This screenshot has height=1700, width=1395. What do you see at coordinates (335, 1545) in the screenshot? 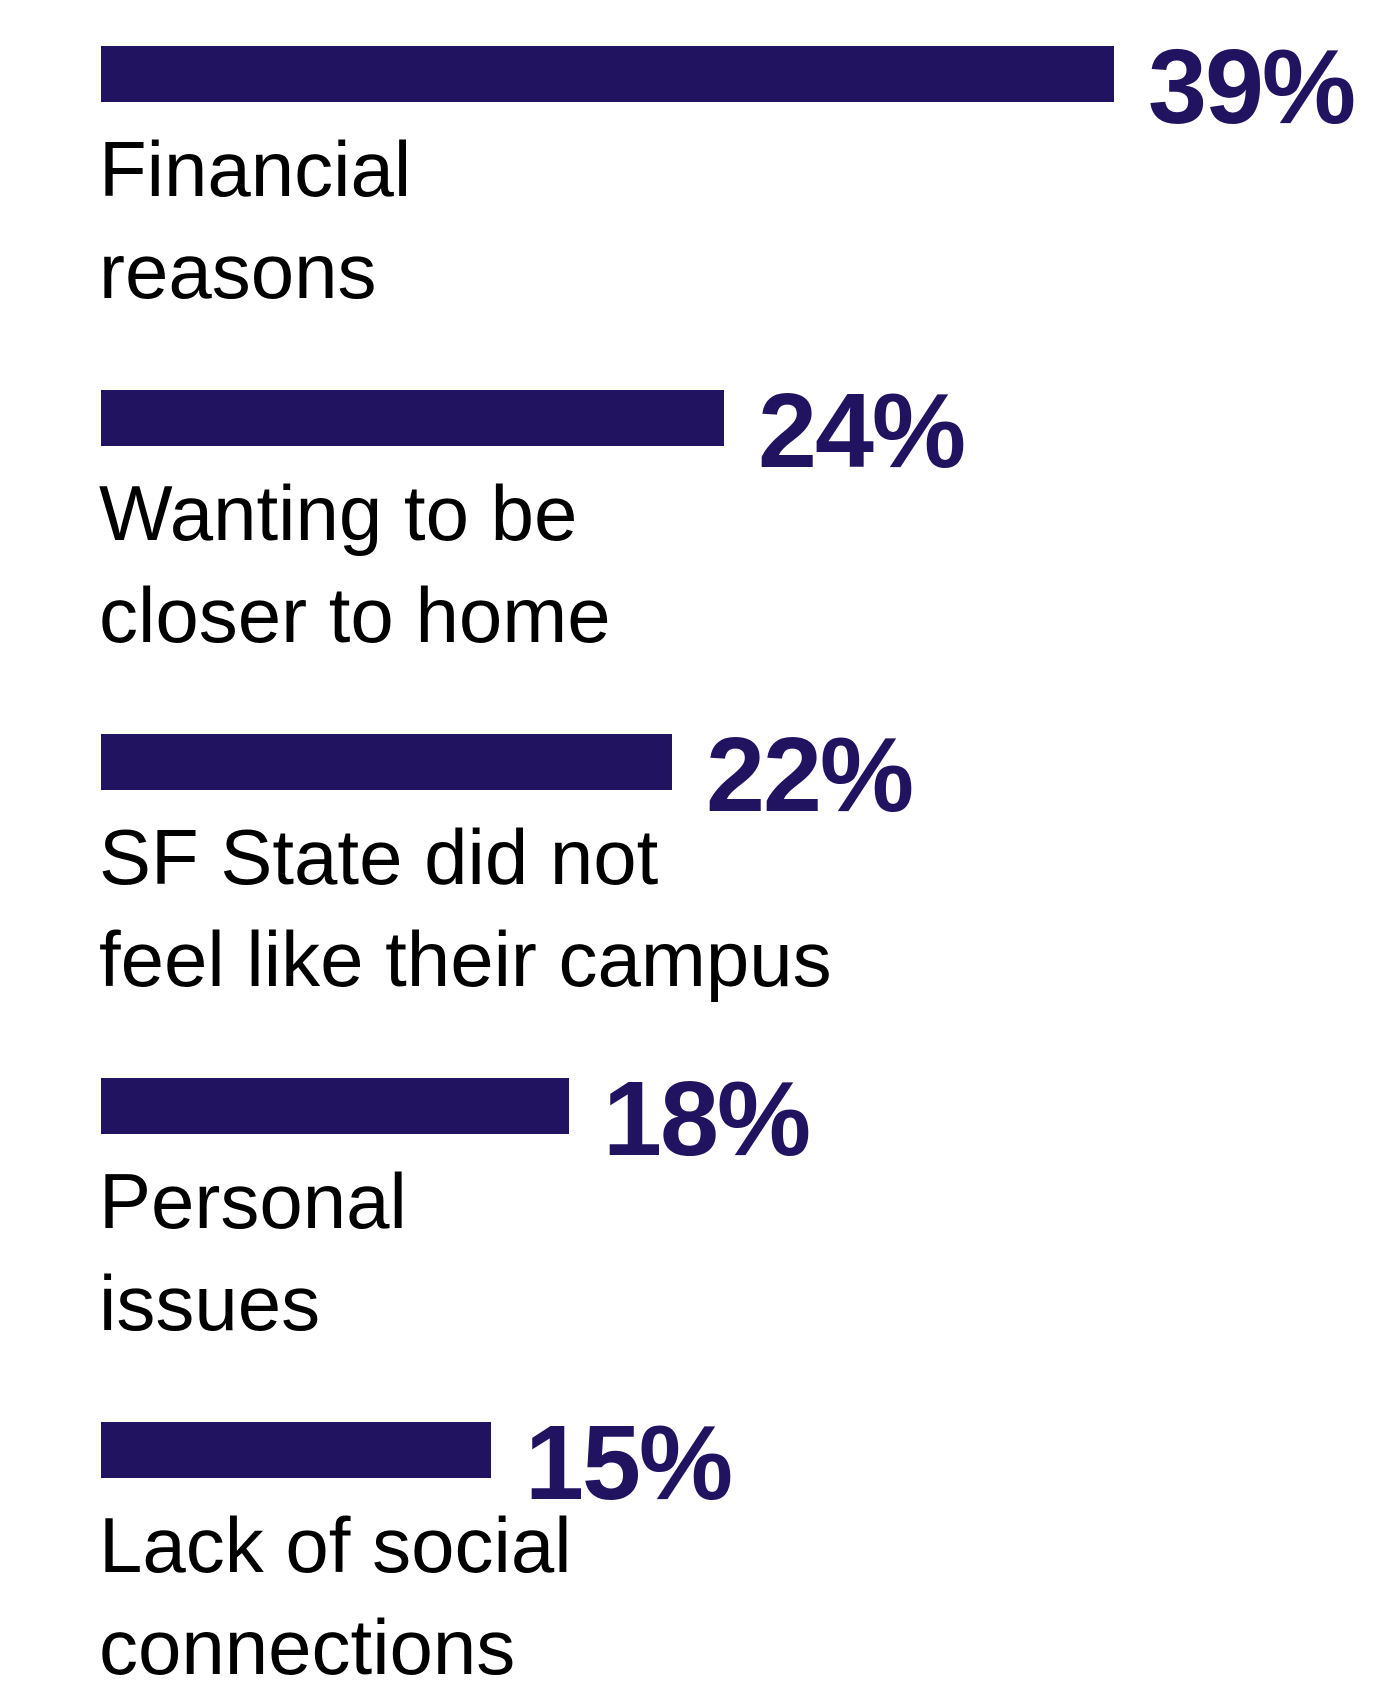
I see `category-label-line: Lack of social` at bounding box center [335, 1545].